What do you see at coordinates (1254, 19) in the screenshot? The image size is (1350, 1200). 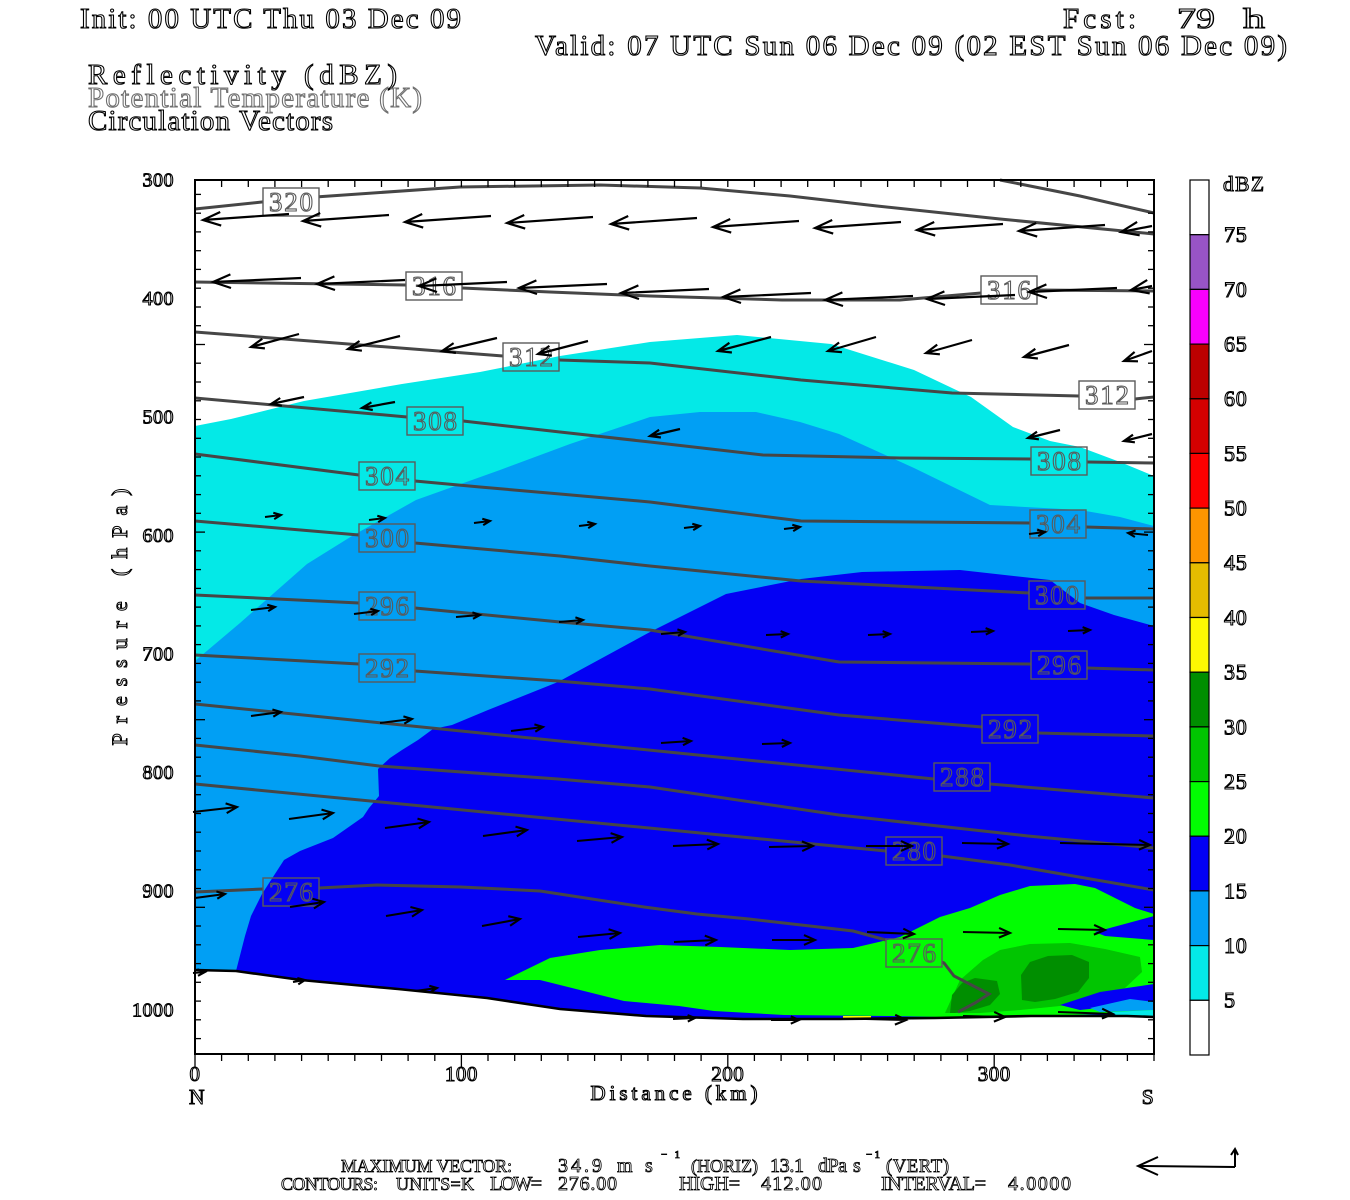 I see `svg-text: h` at bounding box center [1254, 19].